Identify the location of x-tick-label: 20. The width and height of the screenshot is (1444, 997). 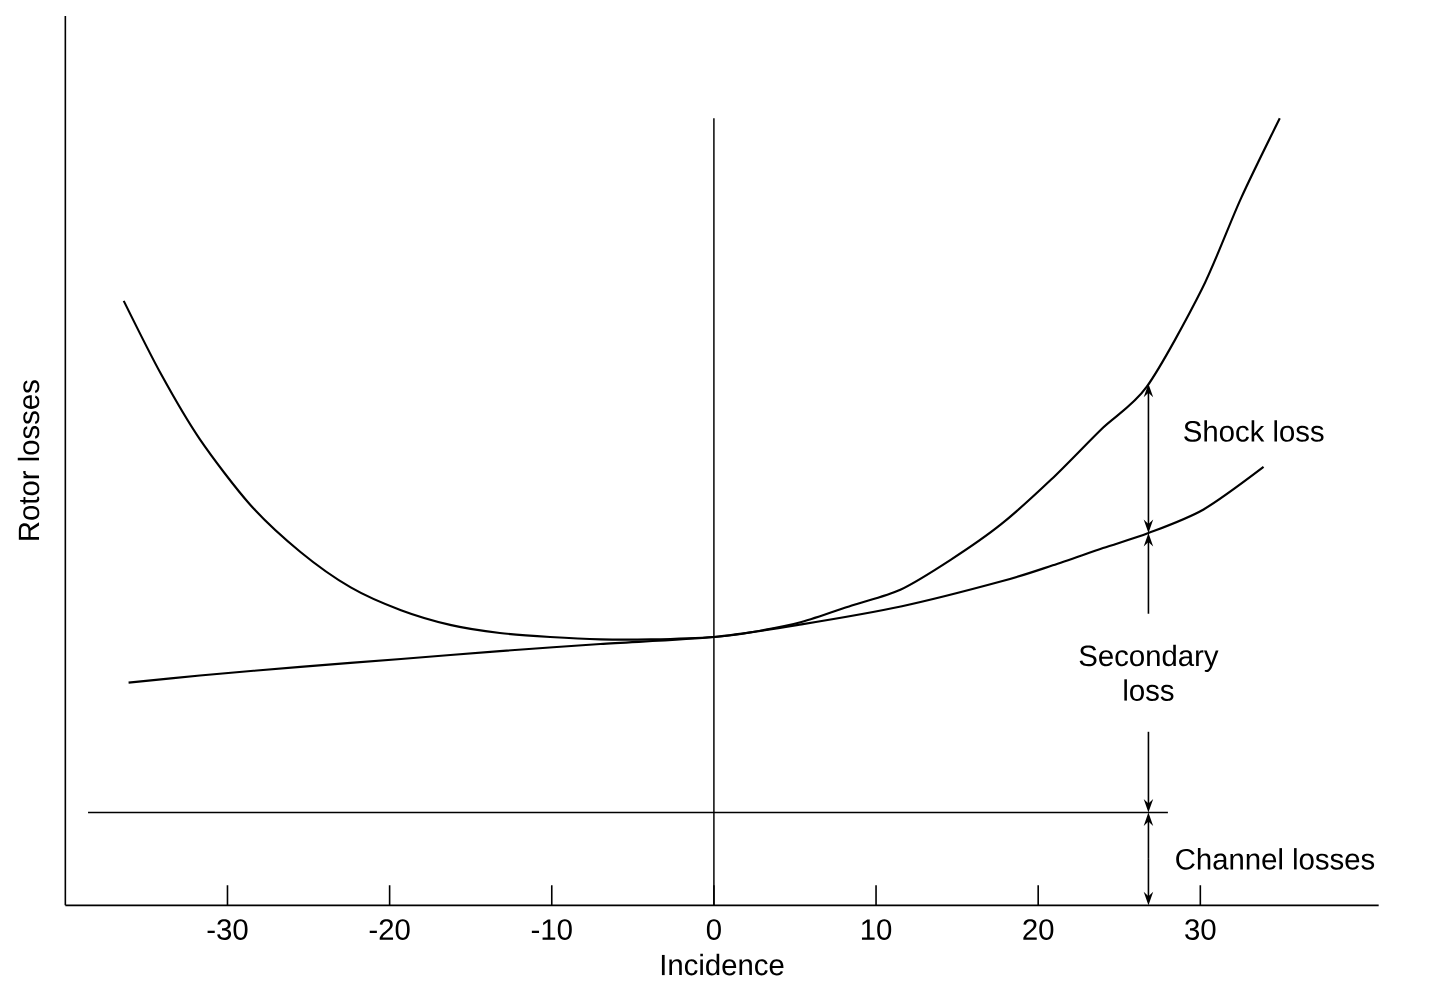
(1038, 929).